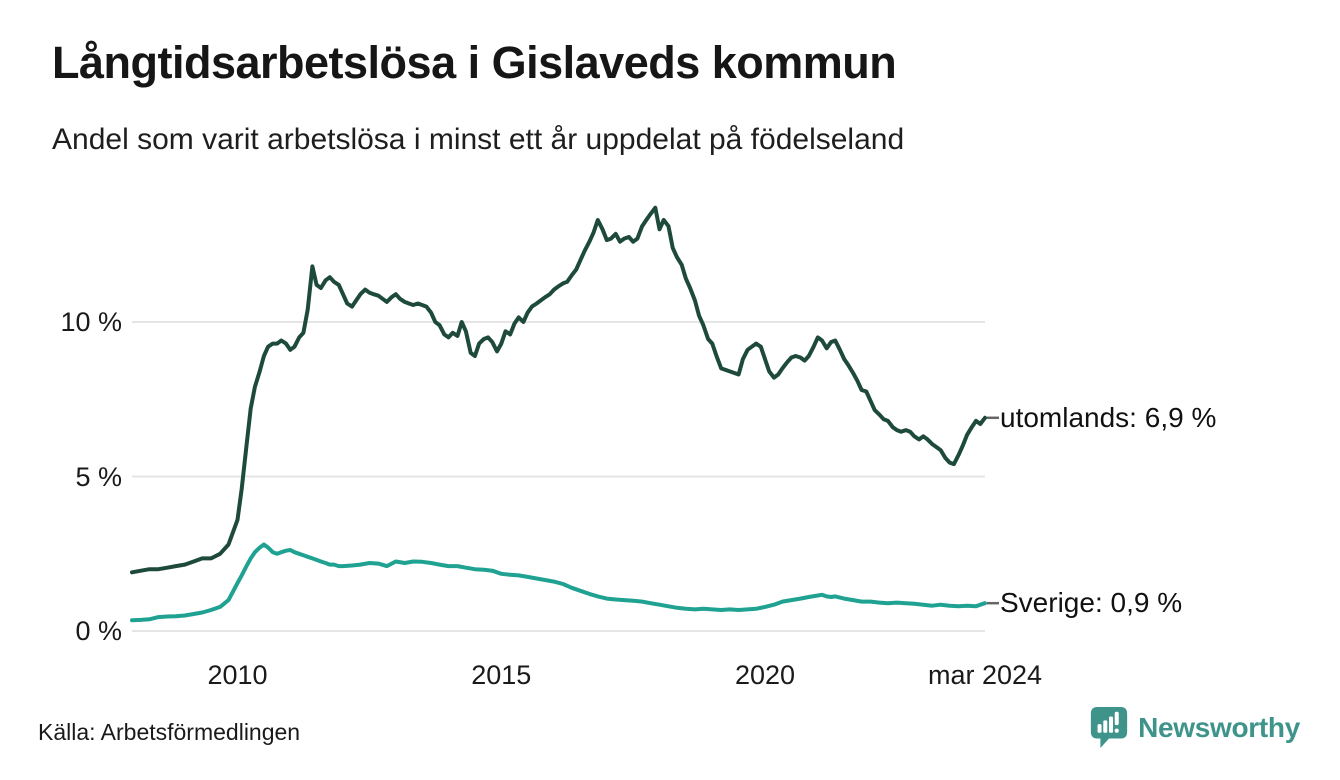  What do you see at coordinates (1099, 728) in the screenshot?
I see `bar-small` at bounding box center [1099, 728].